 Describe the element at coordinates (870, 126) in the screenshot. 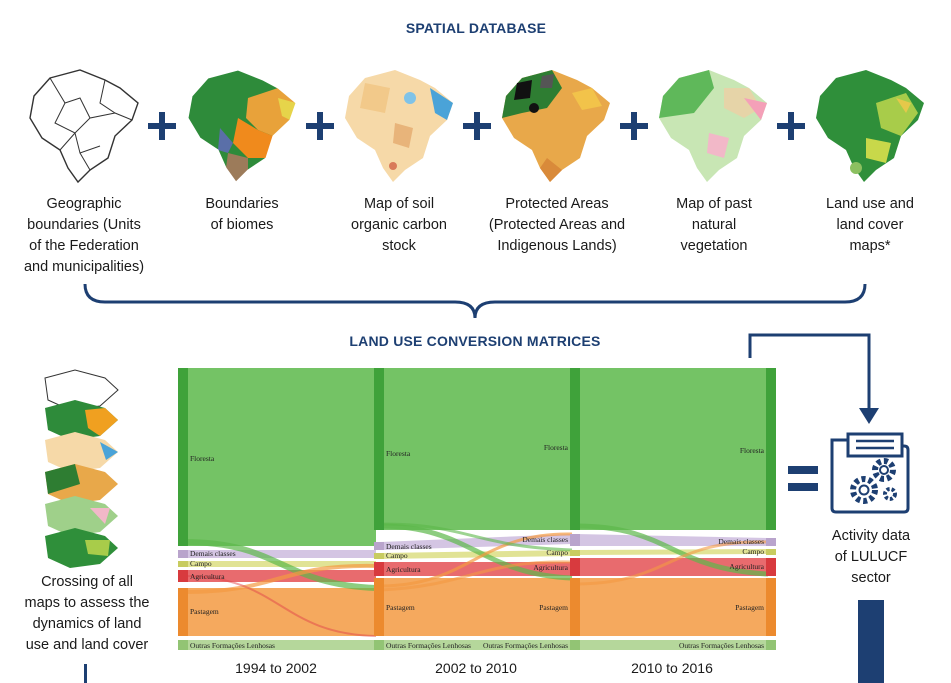

I see `brazil-land-cover-map-icon` at that location.